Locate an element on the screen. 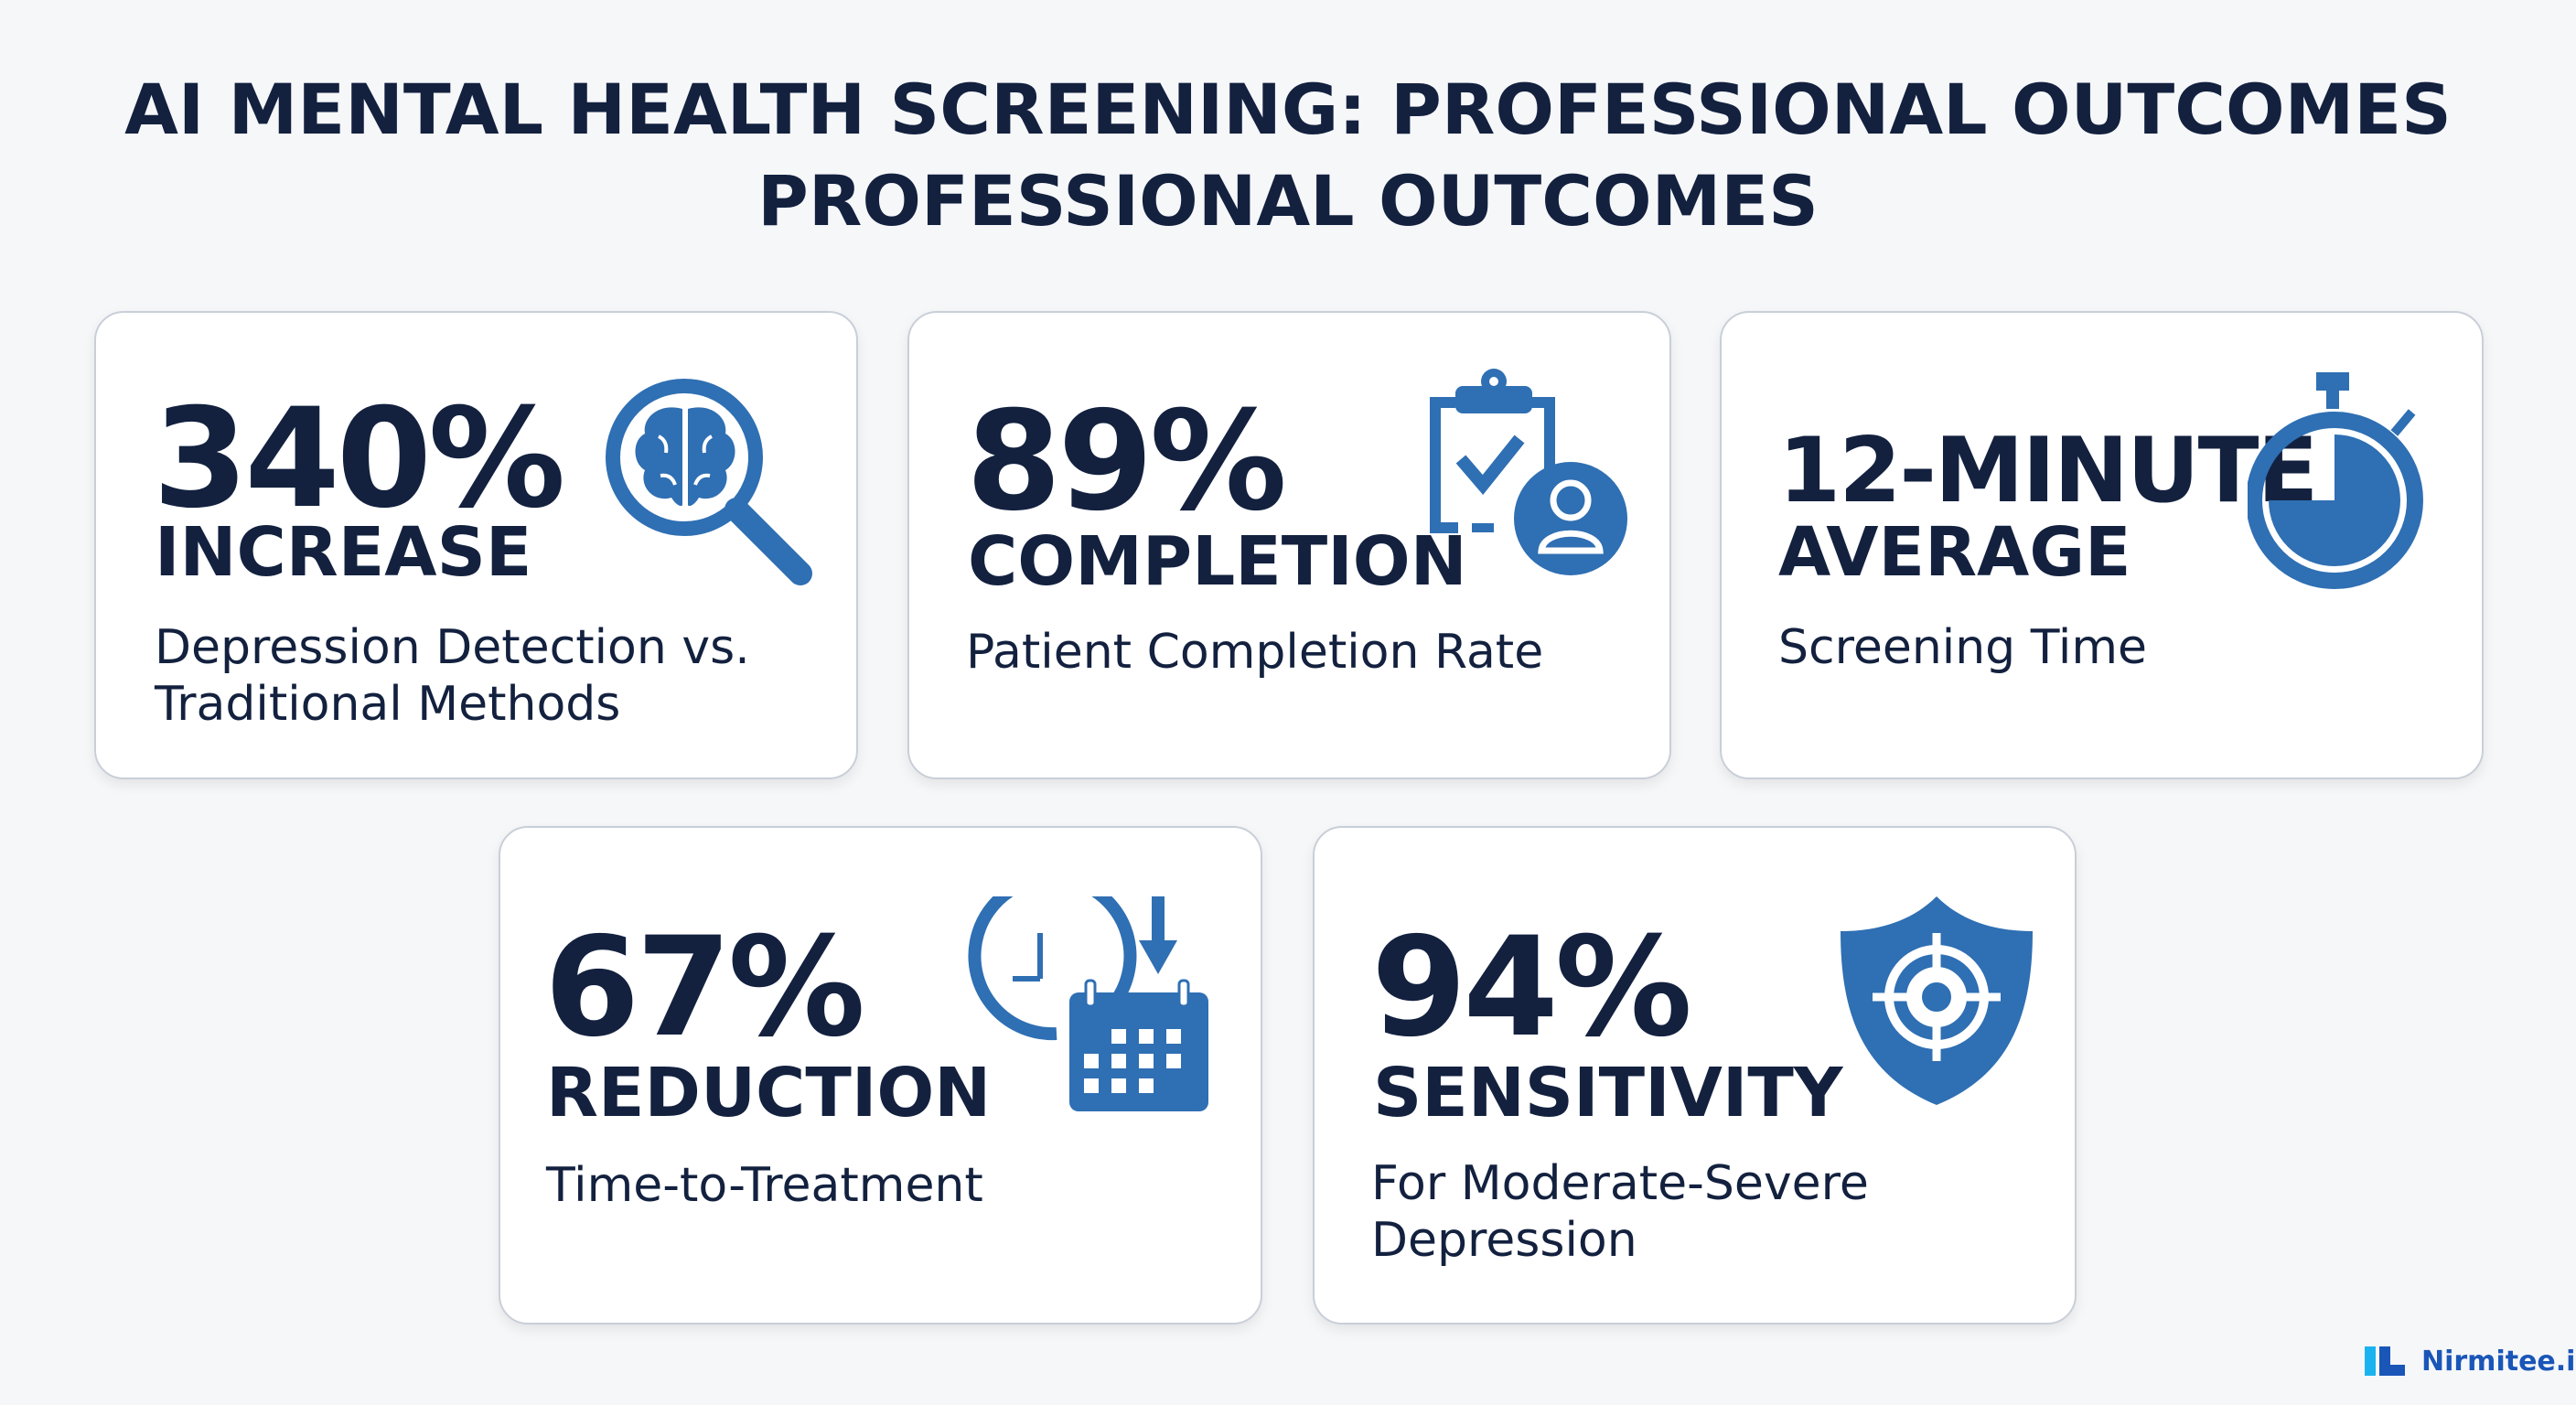 This screenshot has width=2576, height=1405. nirmitee-logo-icon is located at coordinates (2385, 1361).